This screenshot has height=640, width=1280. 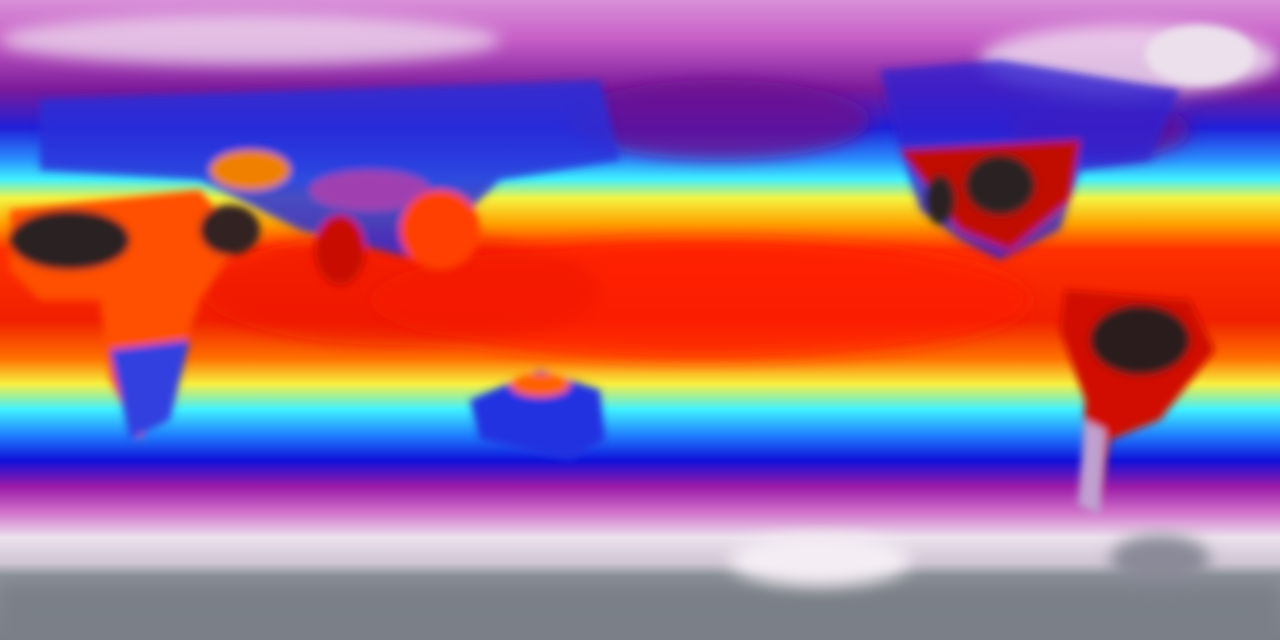 I want to click on australia-continent, so click(x=537, y=415).